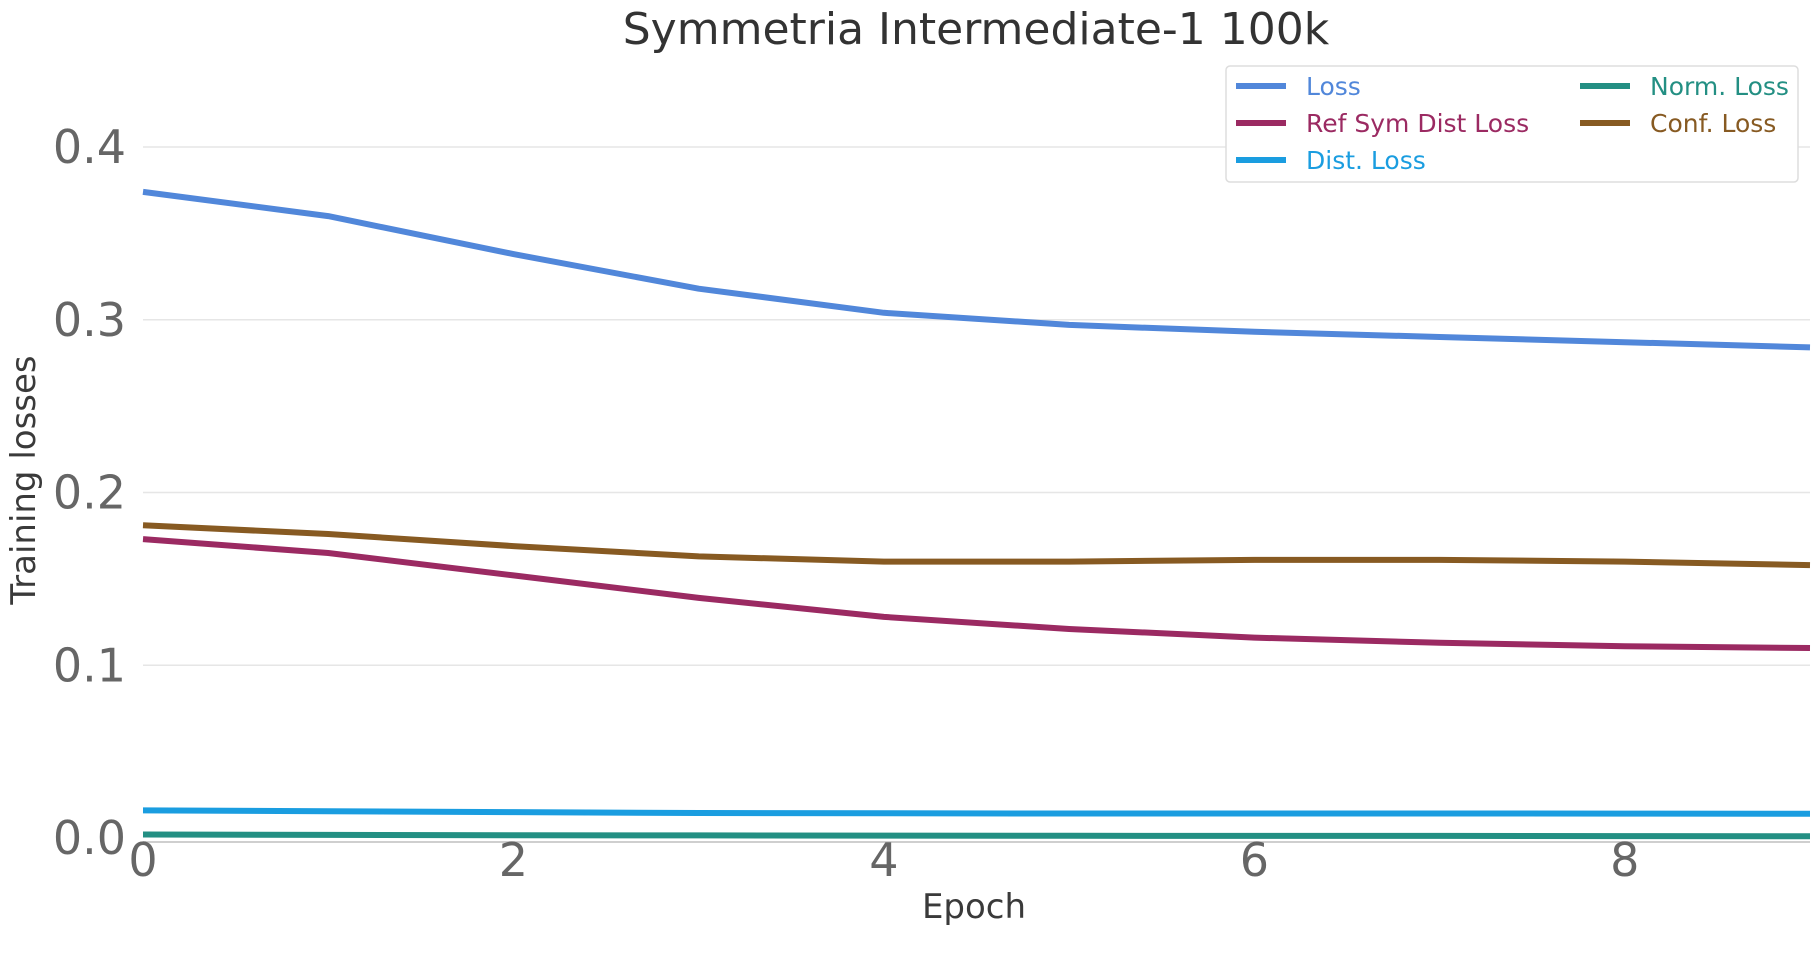 The width and height of the screenshot is (1820, 964). What do you see at coordinates (976, 593) in the screenshot?
I see `series-line-ref-sym-dist-loss` at bounding box center [976, 593].